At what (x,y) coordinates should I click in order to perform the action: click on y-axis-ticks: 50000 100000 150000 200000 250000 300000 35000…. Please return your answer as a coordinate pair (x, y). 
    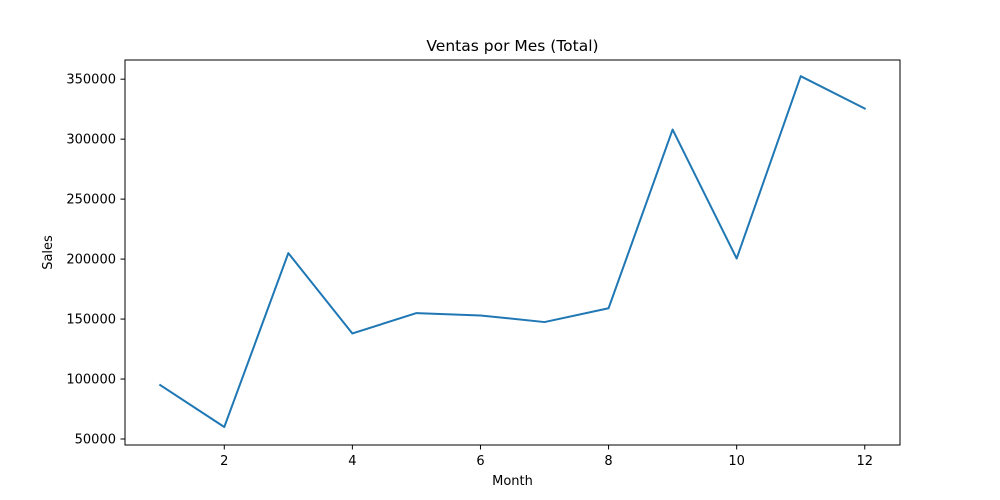
    Looking at the image, I should click on (95, 260).